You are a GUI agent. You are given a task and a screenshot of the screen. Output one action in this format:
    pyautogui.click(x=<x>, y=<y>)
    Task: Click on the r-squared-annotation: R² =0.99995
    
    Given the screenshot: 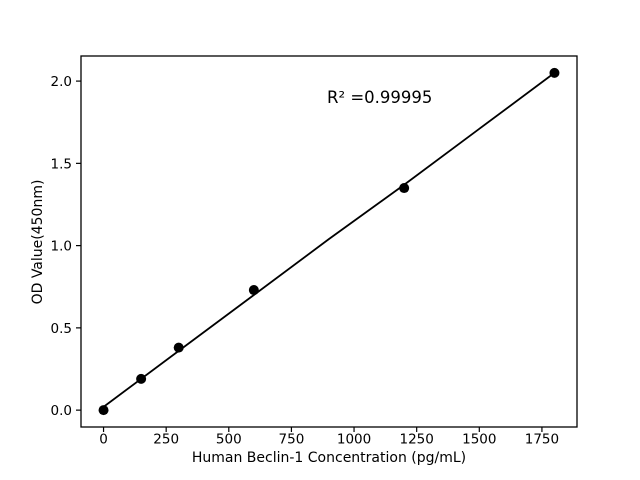 What is the action you would take?
    pyautogui.click(x=380, y=97)
    